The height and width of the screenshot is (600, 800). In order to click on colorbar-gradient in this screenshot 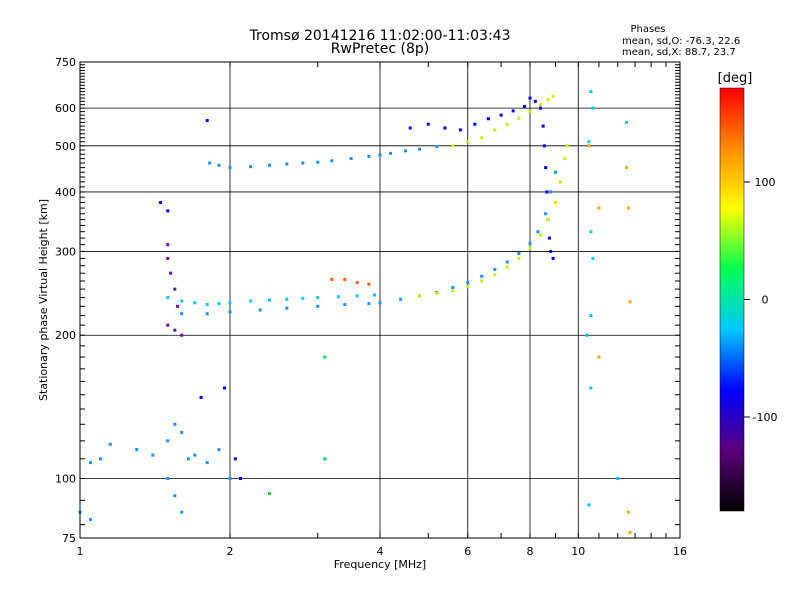, I will do `click(732, 299)`.